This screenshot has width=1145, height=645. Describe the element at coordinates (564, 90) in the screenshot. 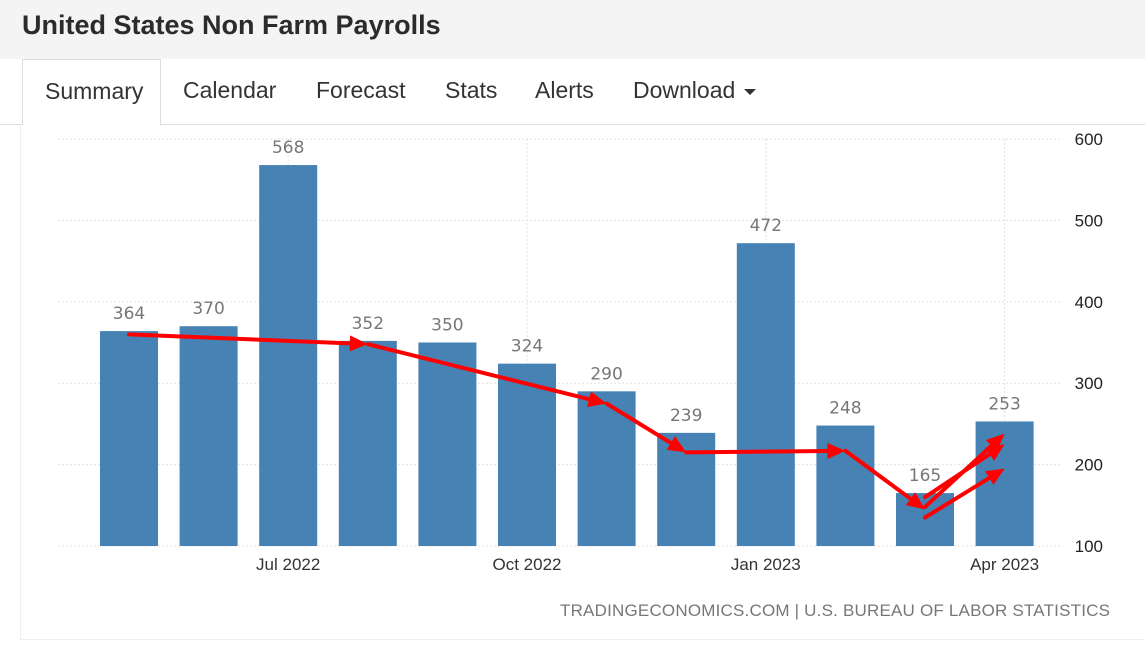

I see `tab-alerts: Alerts` at that location.